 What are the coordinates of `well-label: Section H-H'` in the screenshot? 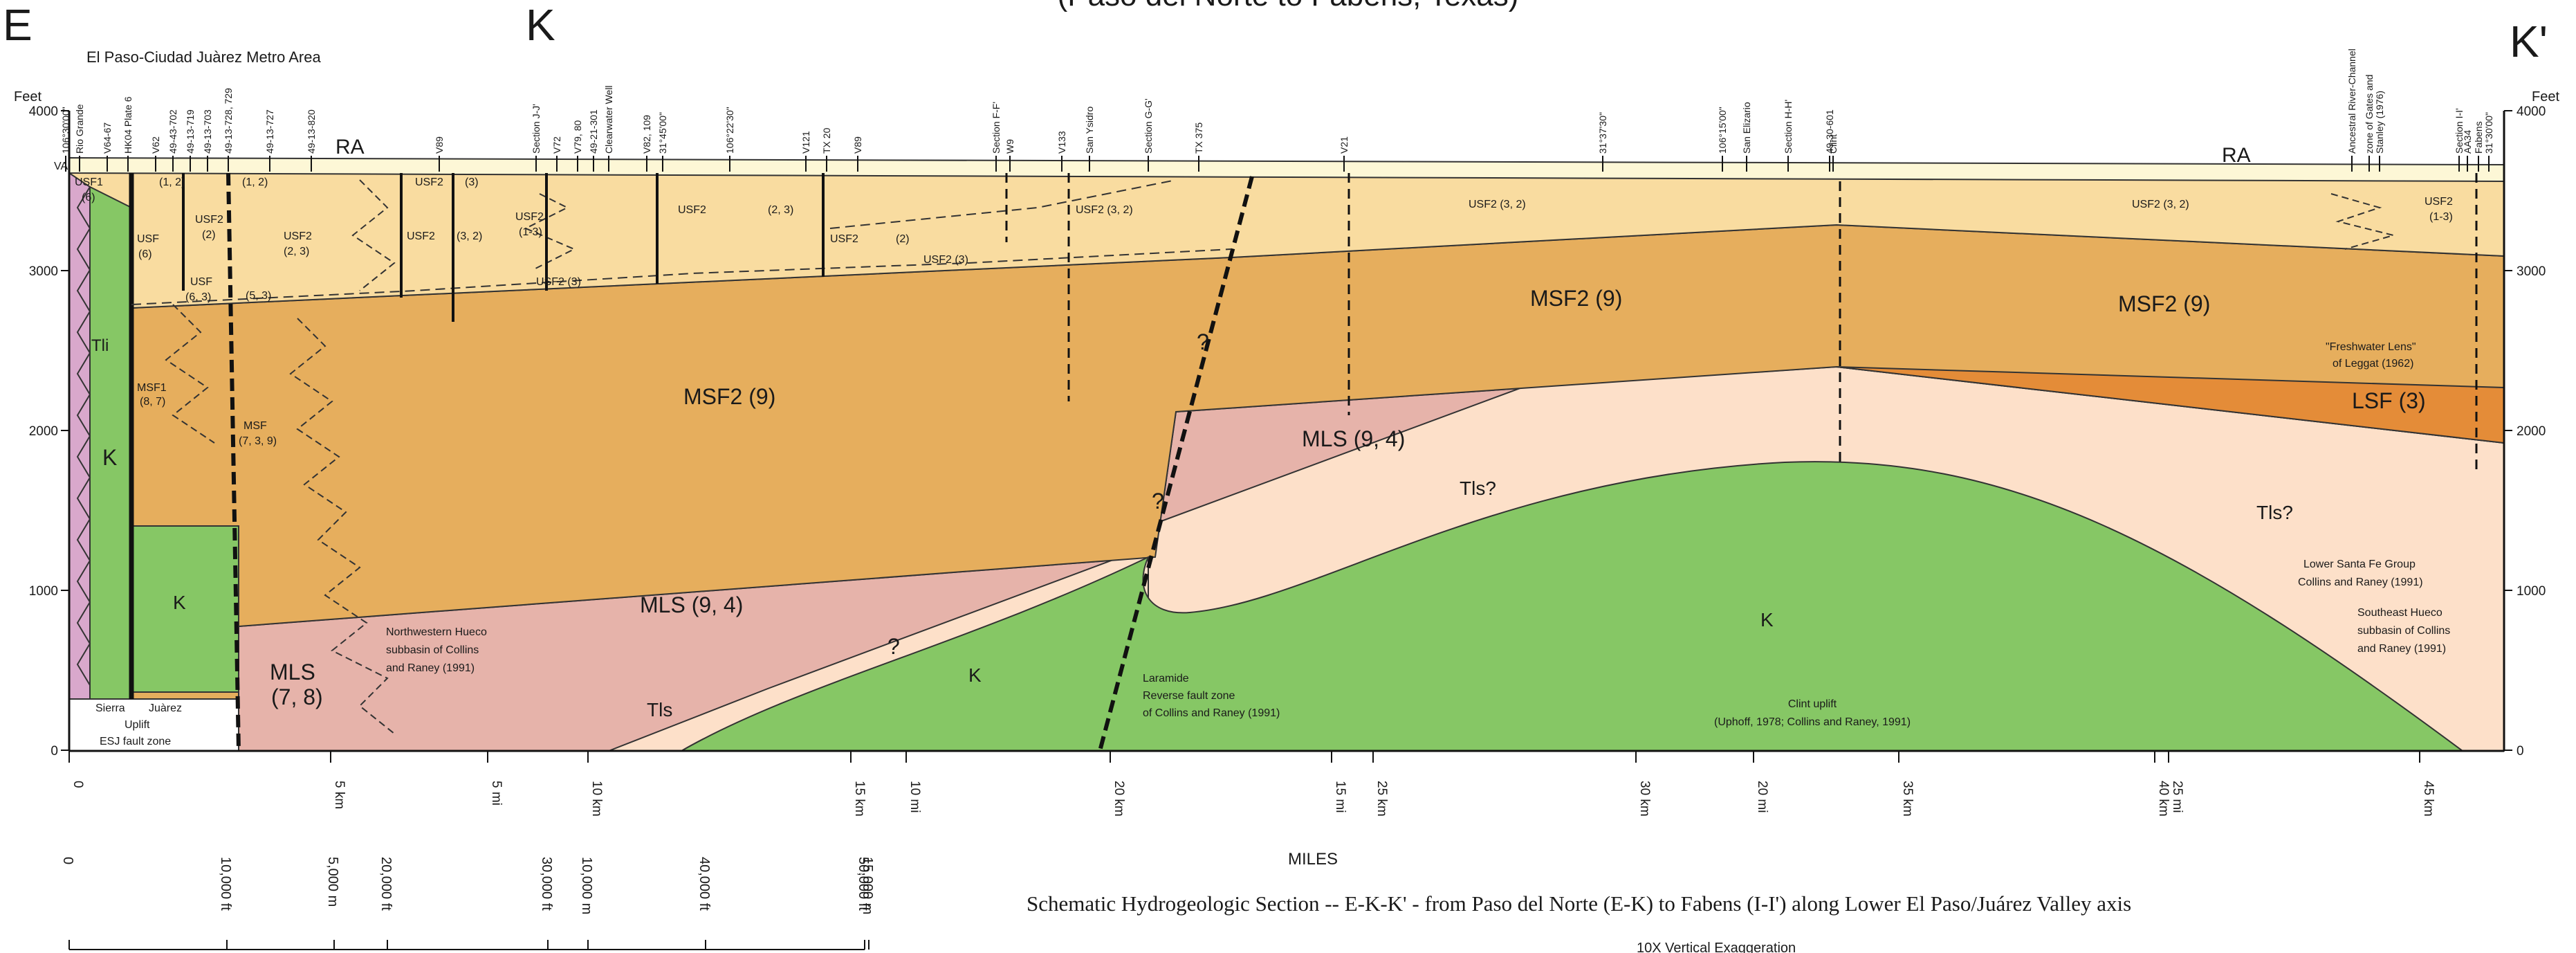 It's located at (1788, 127).